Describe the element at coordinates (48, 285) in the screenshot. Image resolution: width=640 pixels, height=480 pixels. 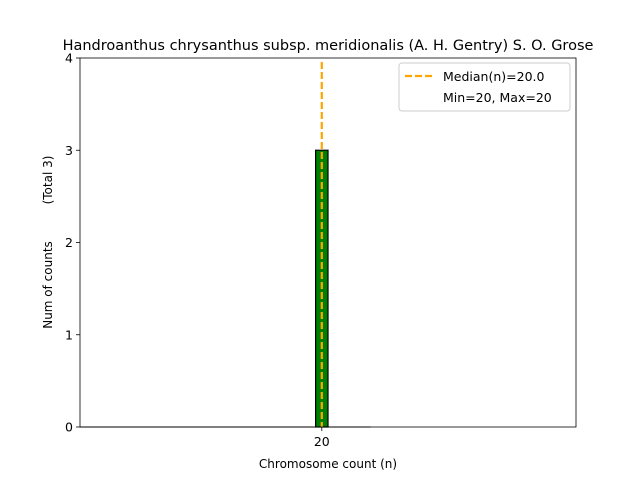
I see `y-axis-label: Num of counts` at that location.